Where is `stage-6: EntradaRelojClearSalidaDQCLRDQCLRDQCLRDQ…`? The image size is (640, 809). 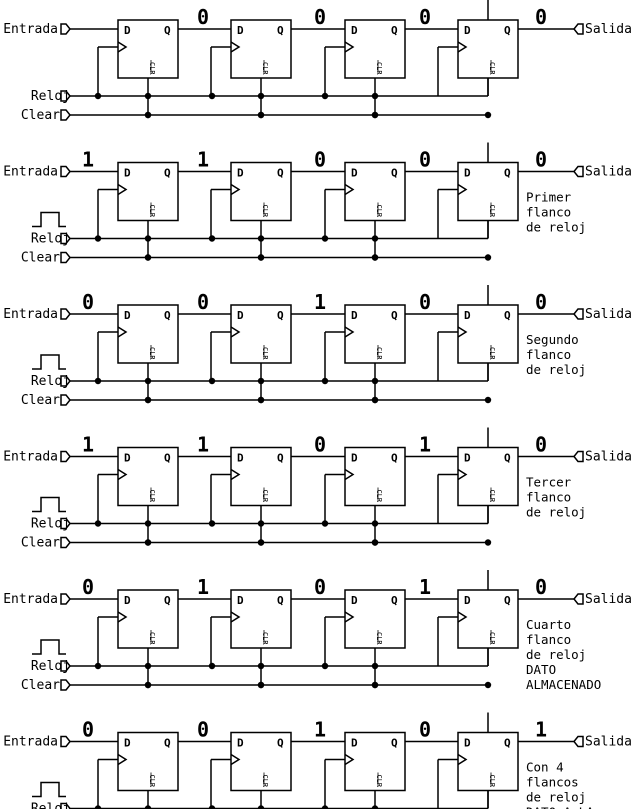 stage-6: EntradaRelojClearSalidaDQCLRDQCLRDQCLRDQ… is located at coordinates (317, 760).